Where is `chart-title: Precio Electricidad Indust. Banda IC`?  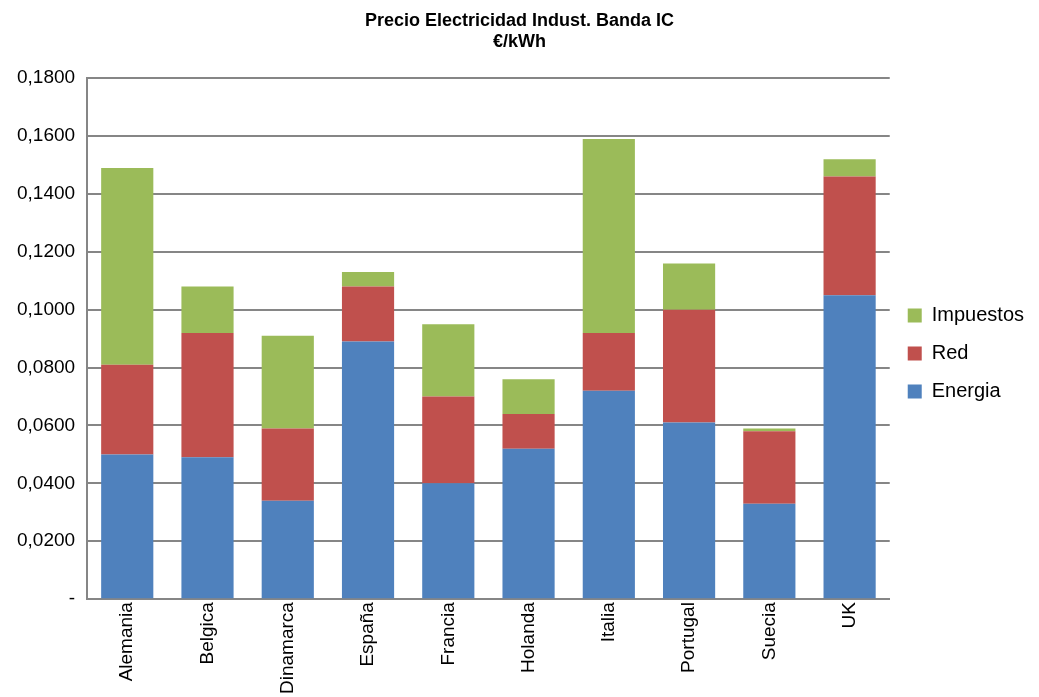
chart-title: Precio Electricidad Indust. Banda IC is located at coordinates (519, 19).